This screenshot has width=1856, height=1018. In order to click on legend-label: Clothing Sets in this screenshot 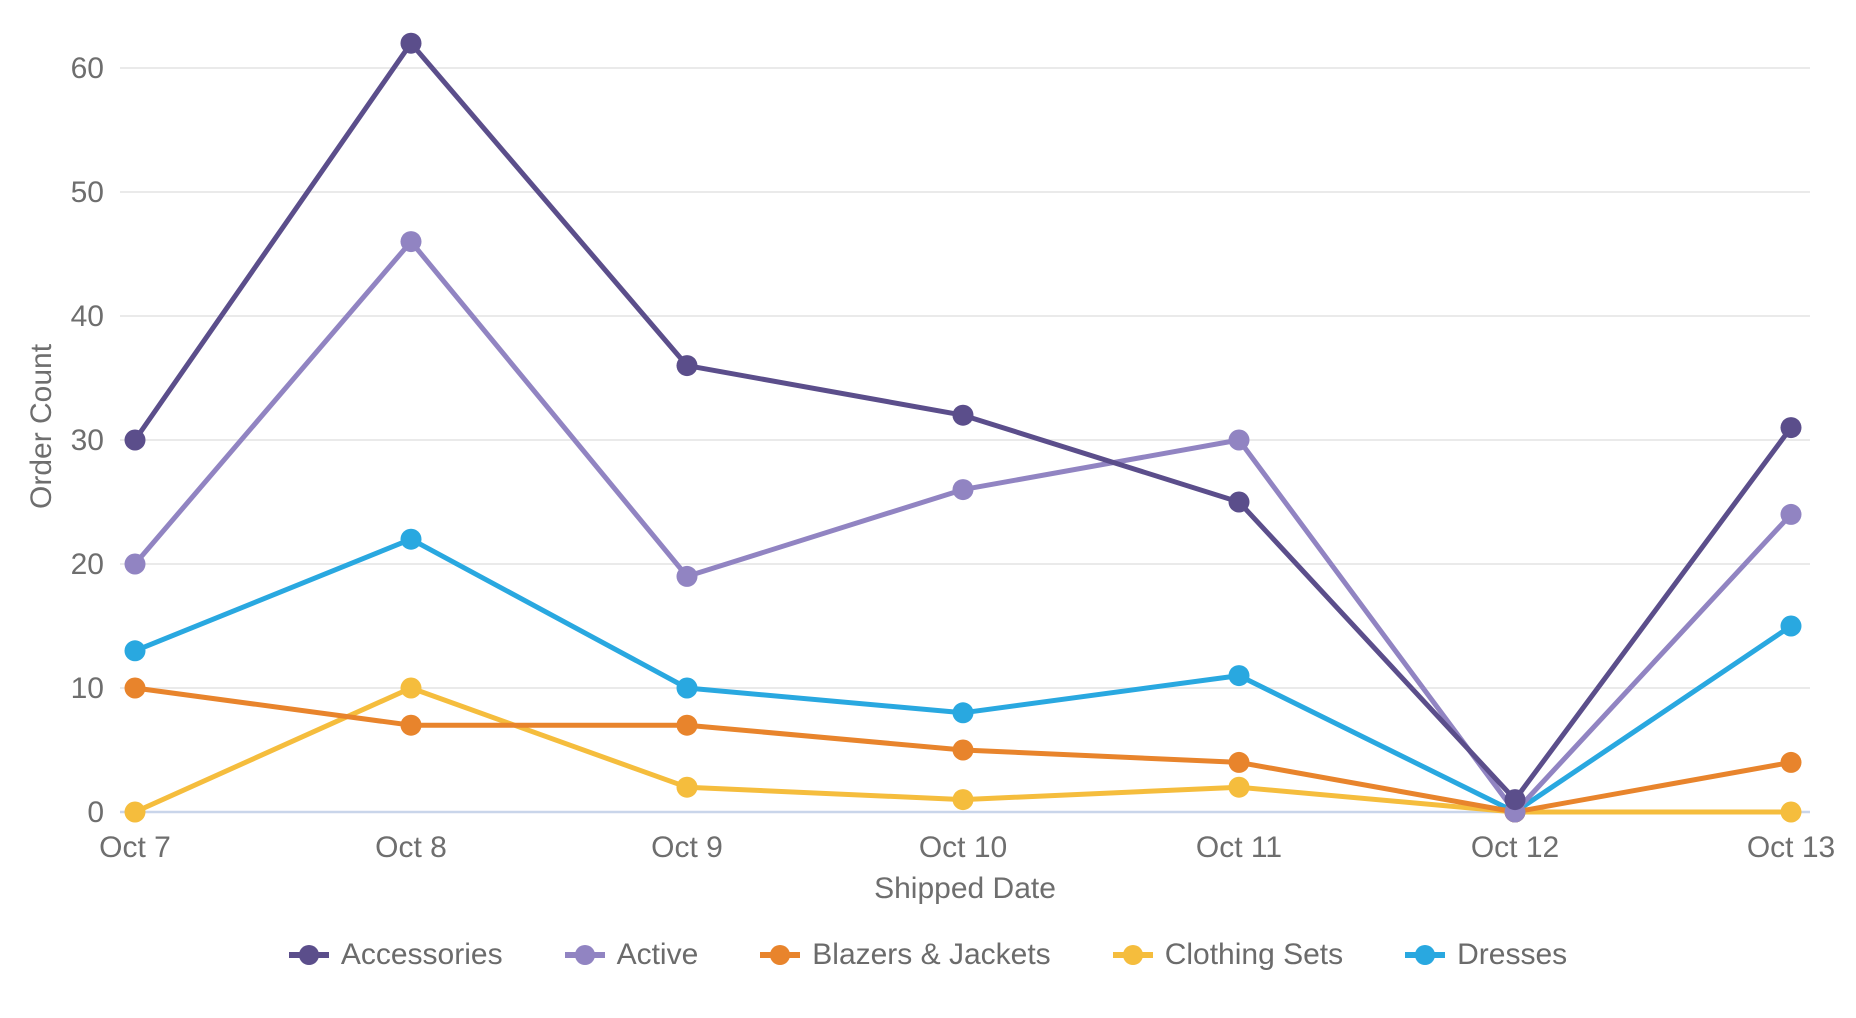, I will do `click(1254, 954)`.